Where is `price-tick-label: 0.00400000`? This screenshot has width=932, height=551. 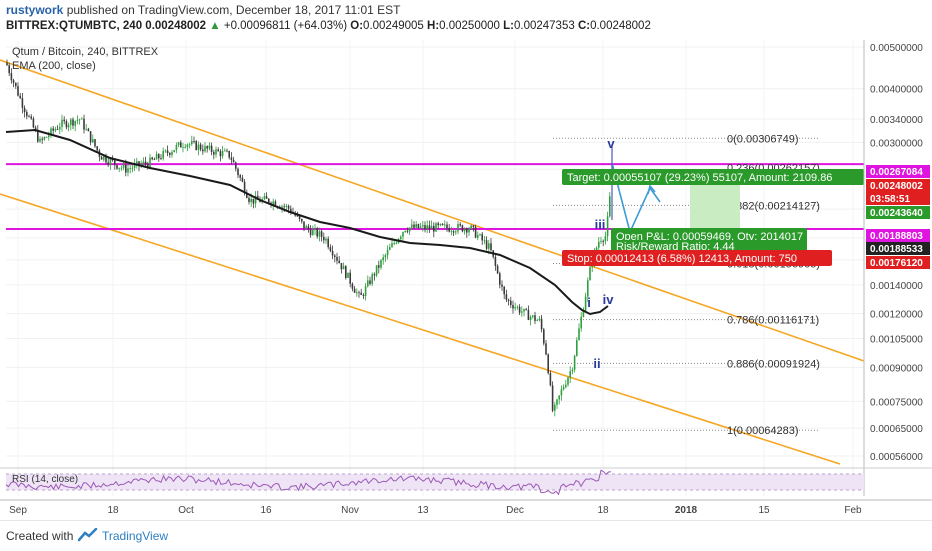 price-tick-label: 0.00400000 is located at coordinates (896, 90).